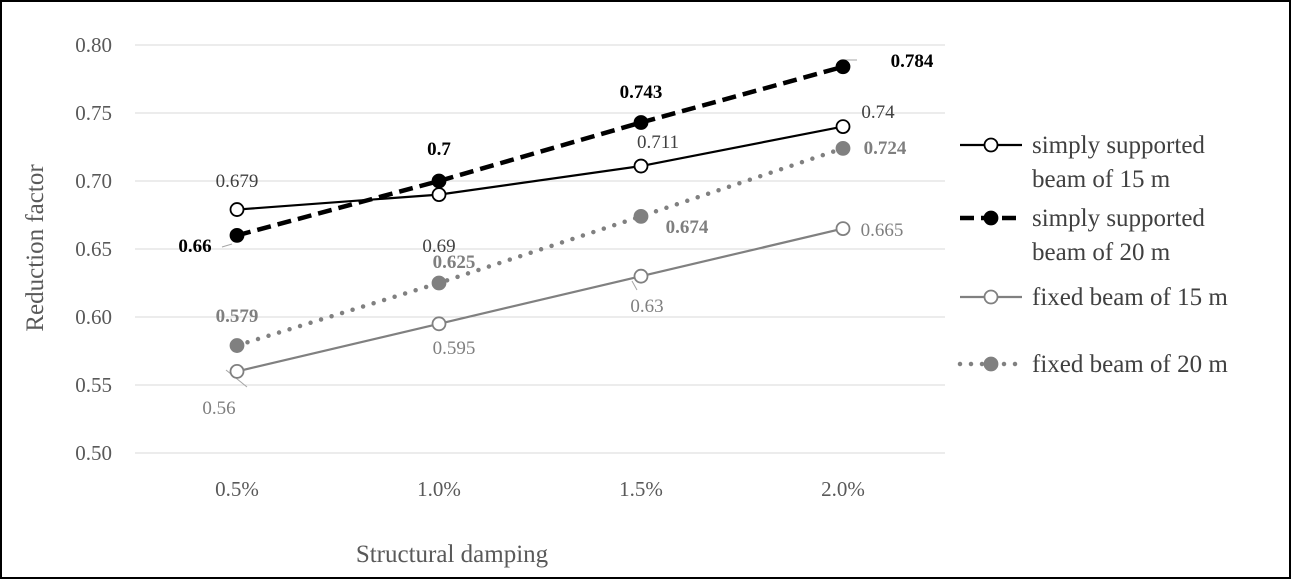 This screenshot has width=1291, height=579. What do you see at coordinates (1101, 252) in the screenshot?
I see `legend-label: beam of 20 m` at bounding box center [1101, 252].